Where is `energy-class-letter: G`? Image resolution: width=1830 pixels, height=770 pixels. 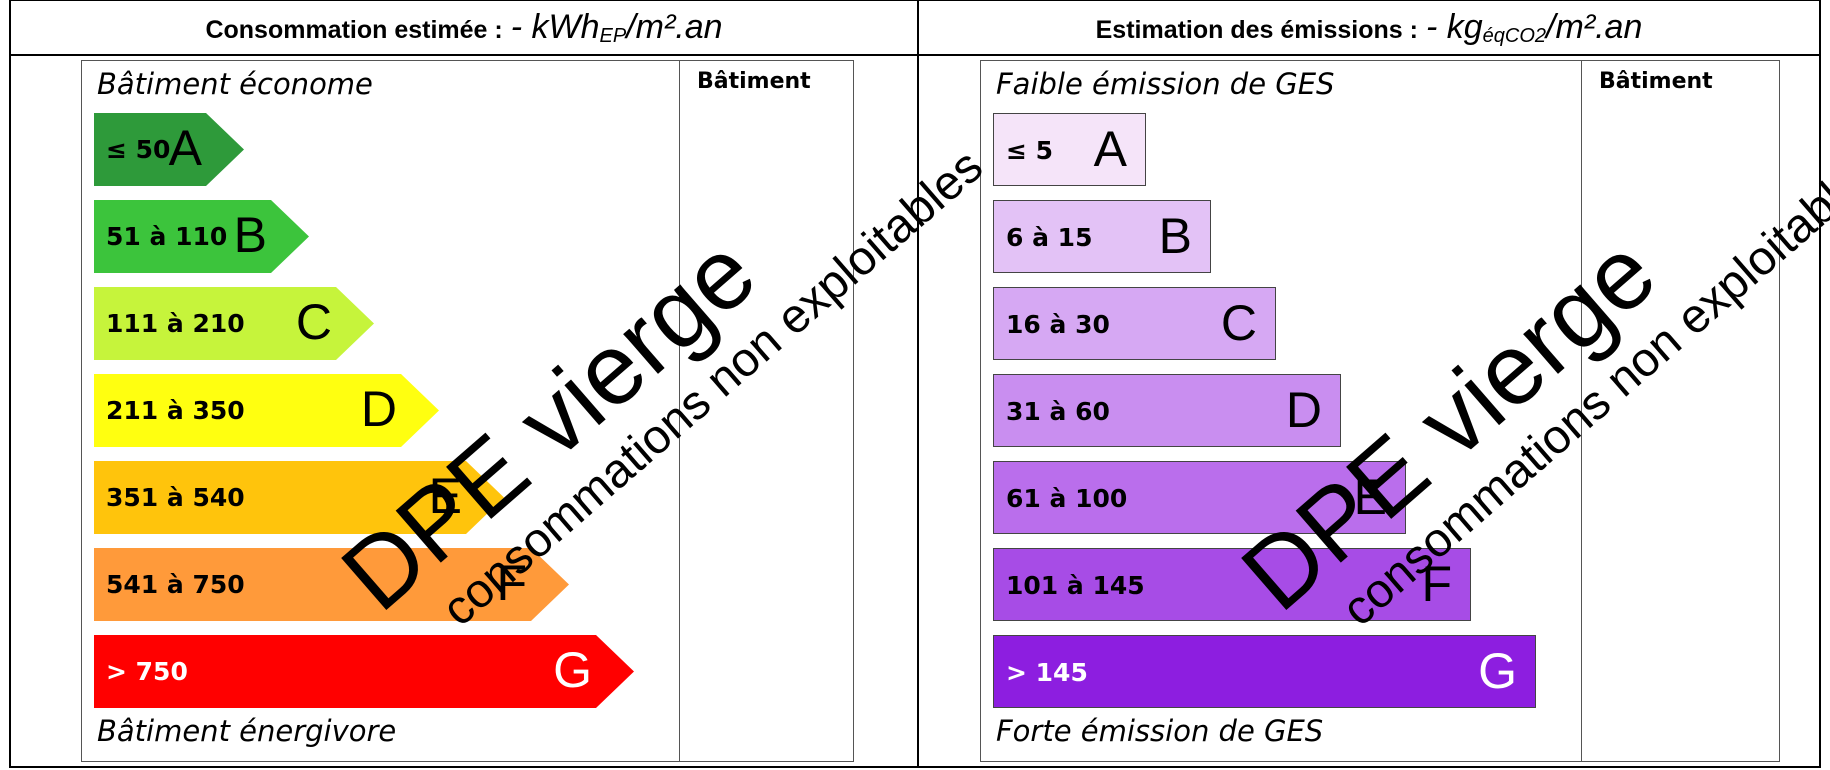 energy-class-letter: G is located at coordinates (572, 670).